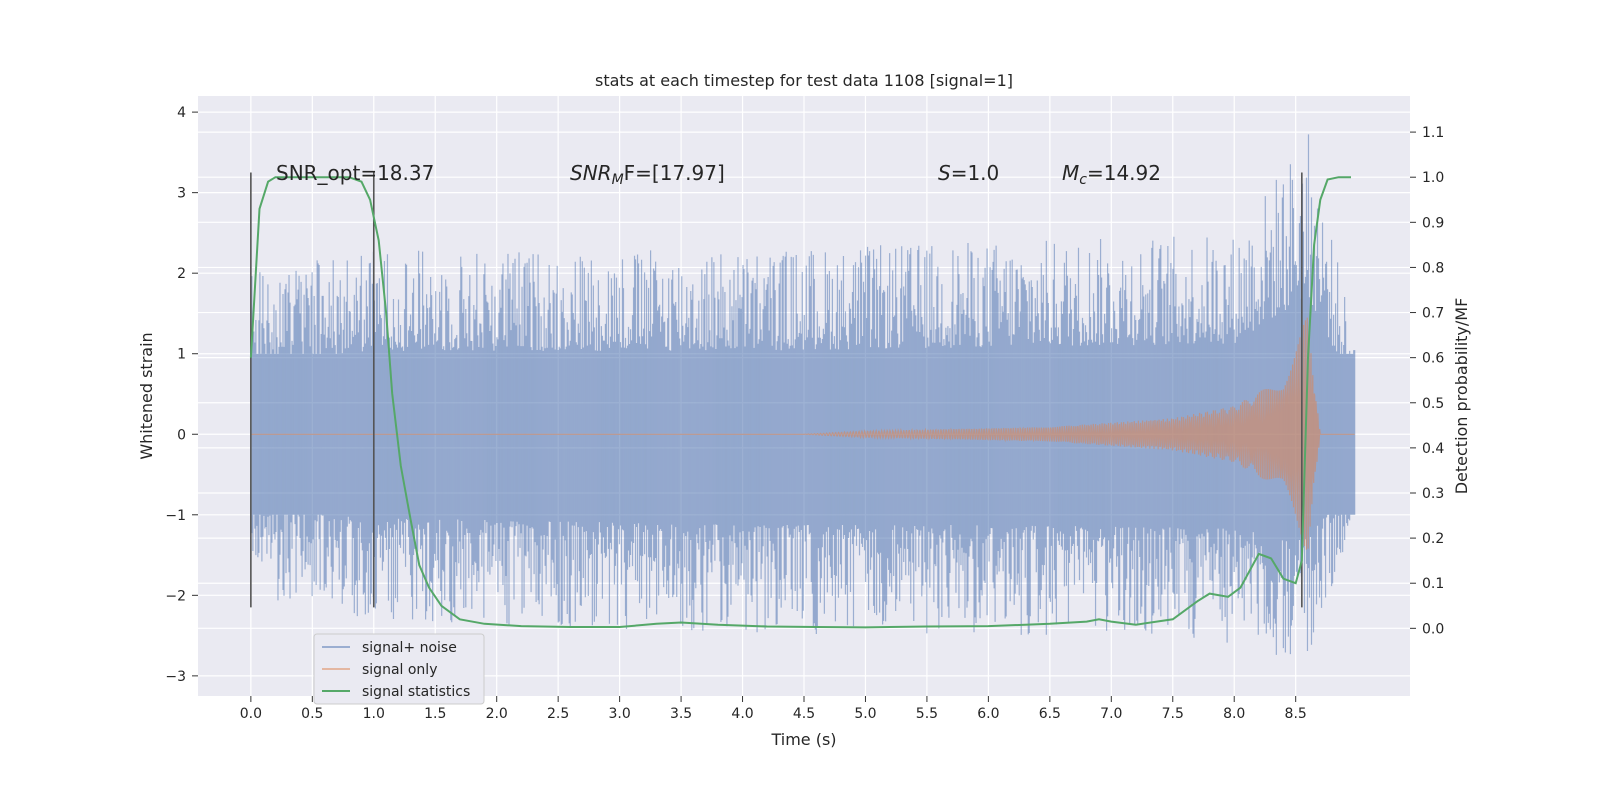 This screenshot has height=800, width=1600. Describe the element at coordinates (1433, 268) in the screenshot. I see `y2-tick-label: 0.8` at that location.